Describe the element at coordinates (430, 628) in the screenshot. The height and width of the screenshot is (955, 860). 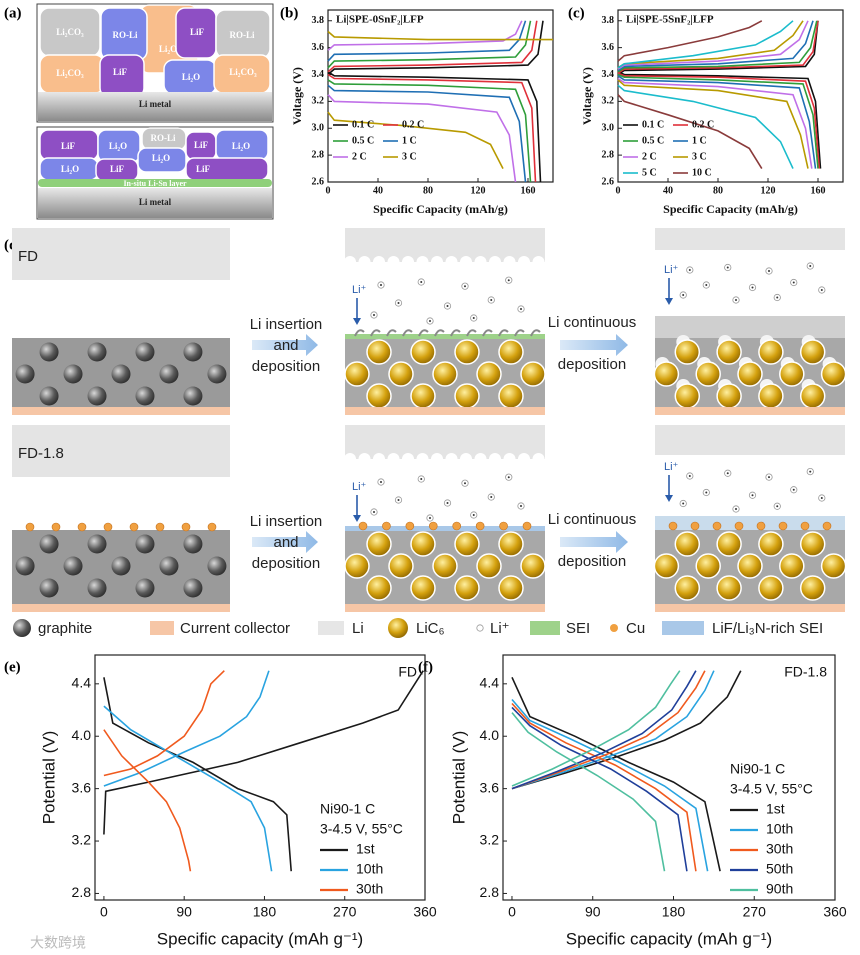
I see `legend-label: LiC₆` at that location.